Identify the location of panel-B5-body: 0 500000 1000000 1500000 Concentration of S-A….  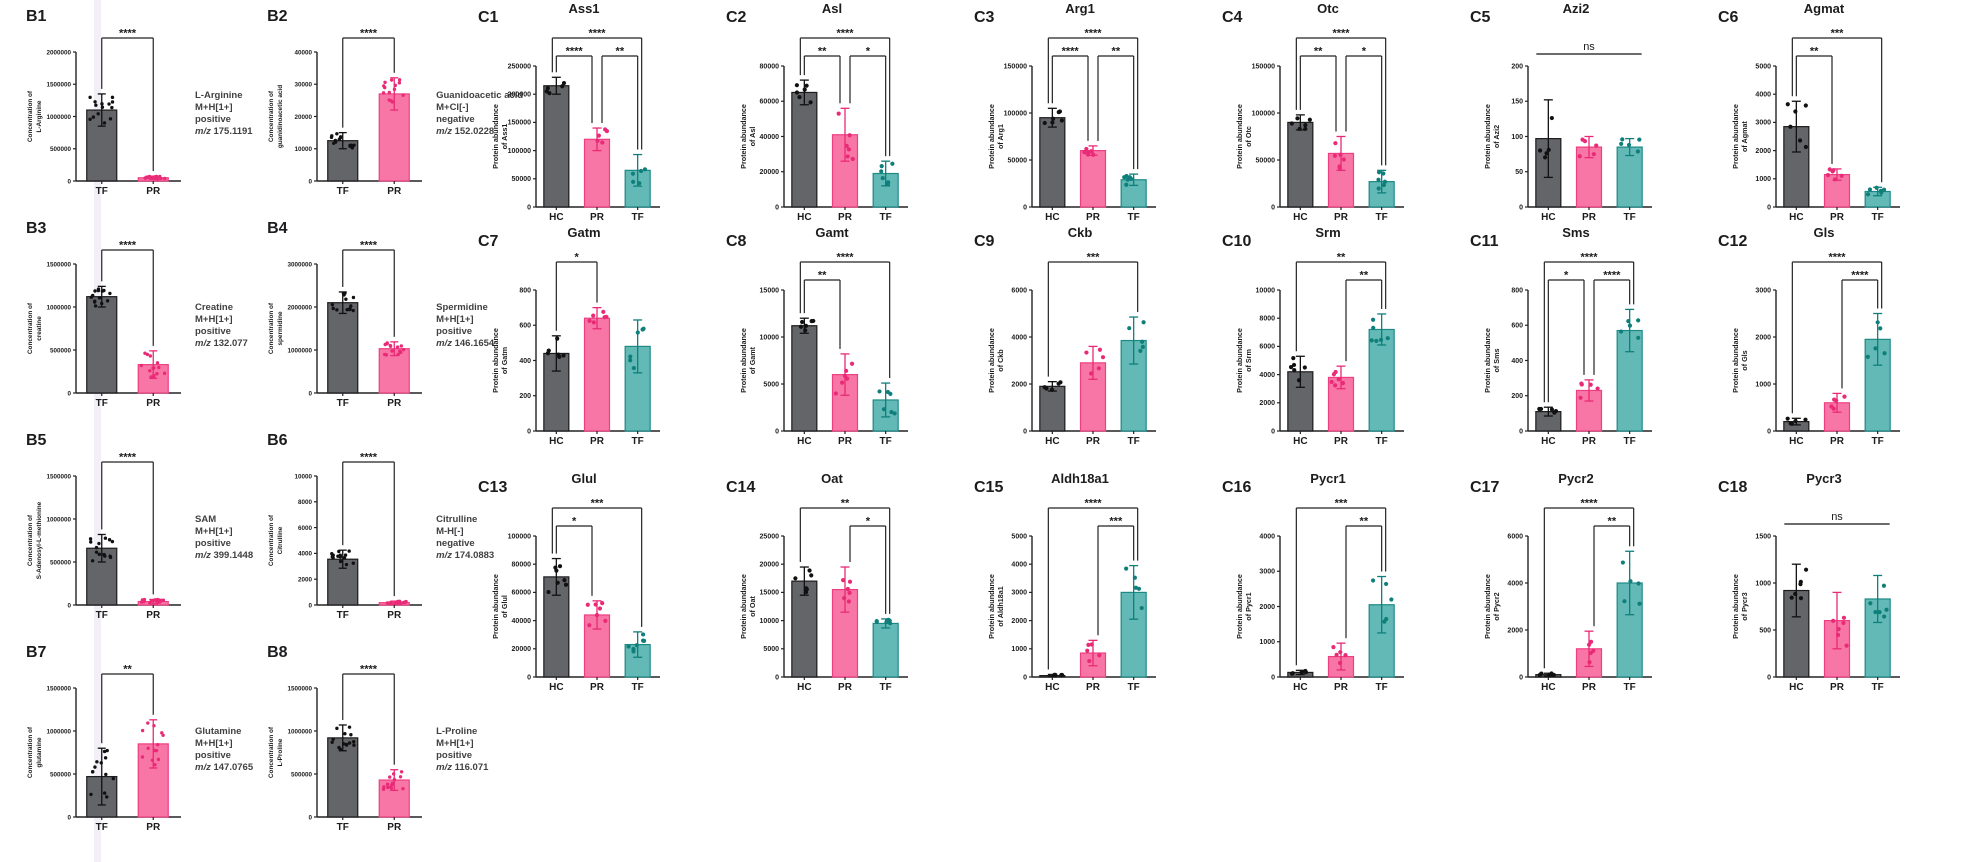
(132, 536).